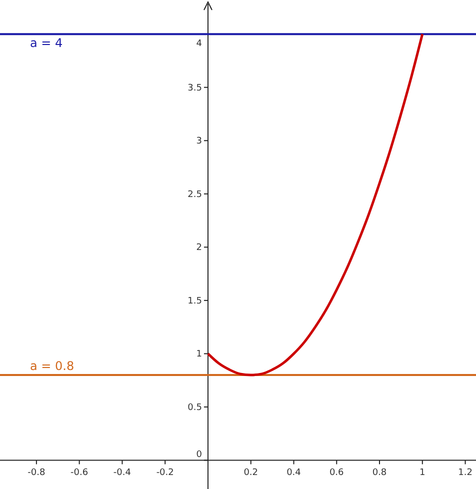 This screenshot has height=489, width=476. What do you see at coordinates (195, 407) in the screenshot?
I see `y-tick-label: 0.5` at bounding box center [195, 407].